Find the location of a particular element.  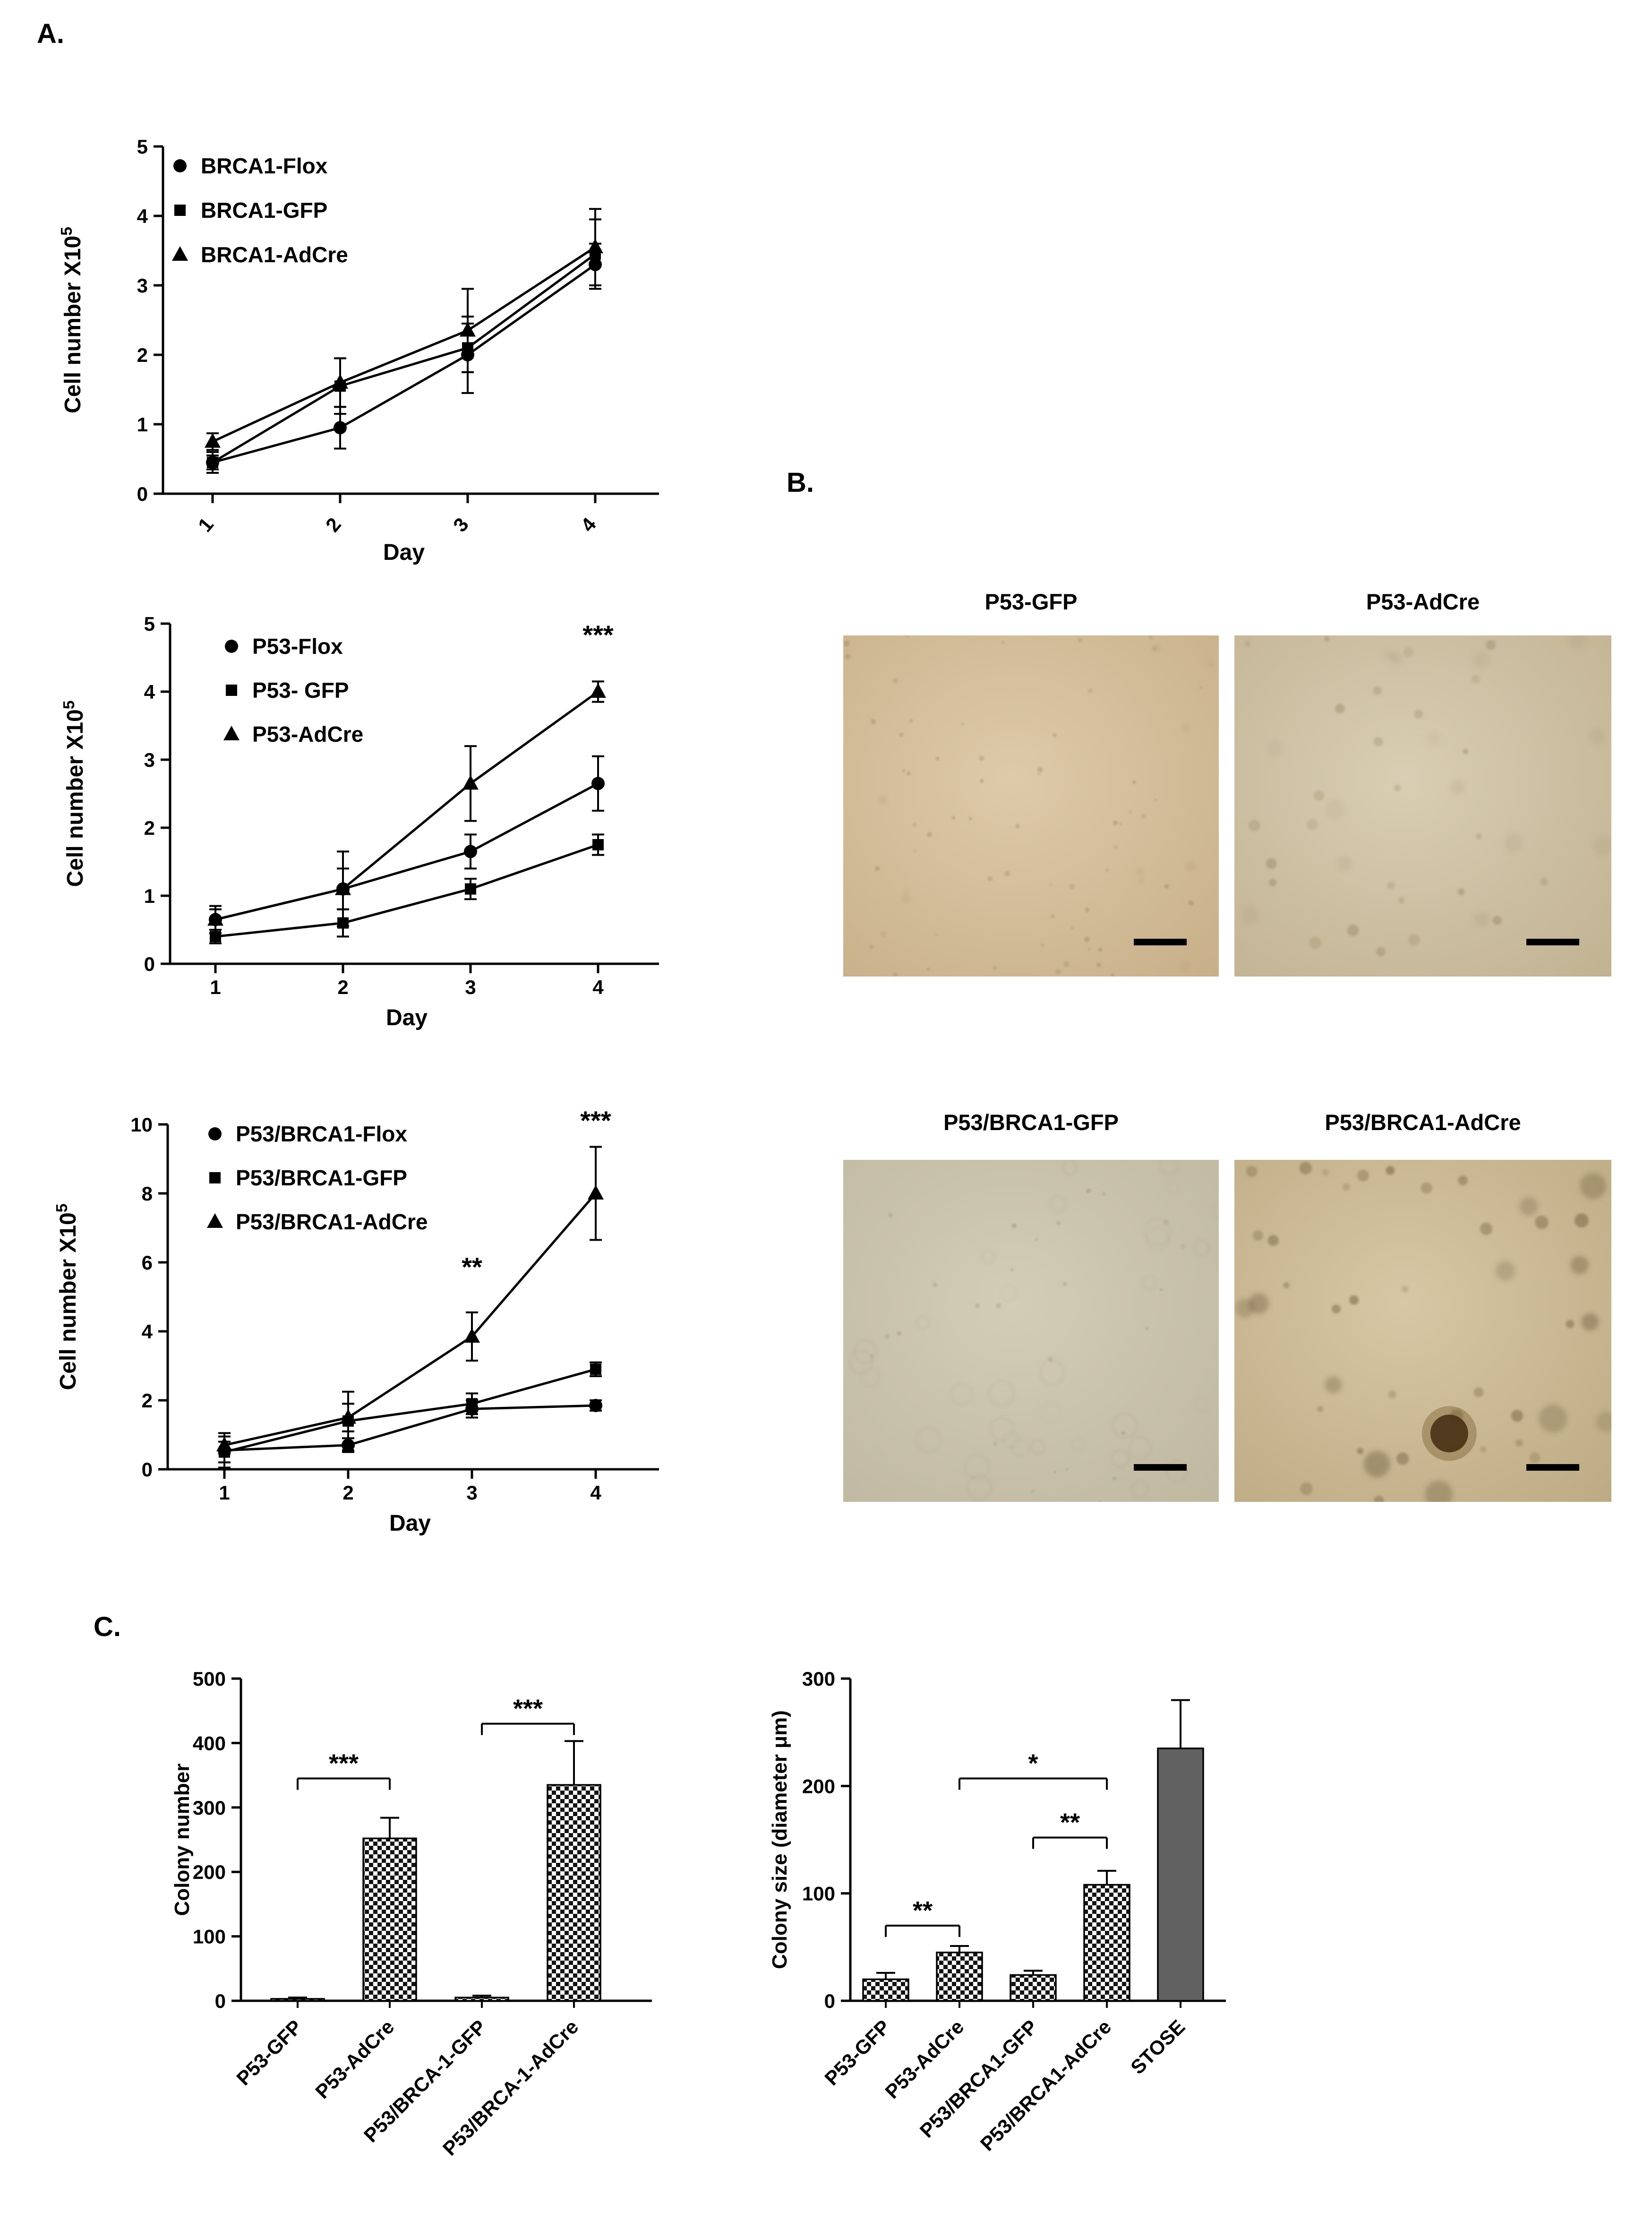

significance-annotation: * is located at coordinates (1033, 1763).